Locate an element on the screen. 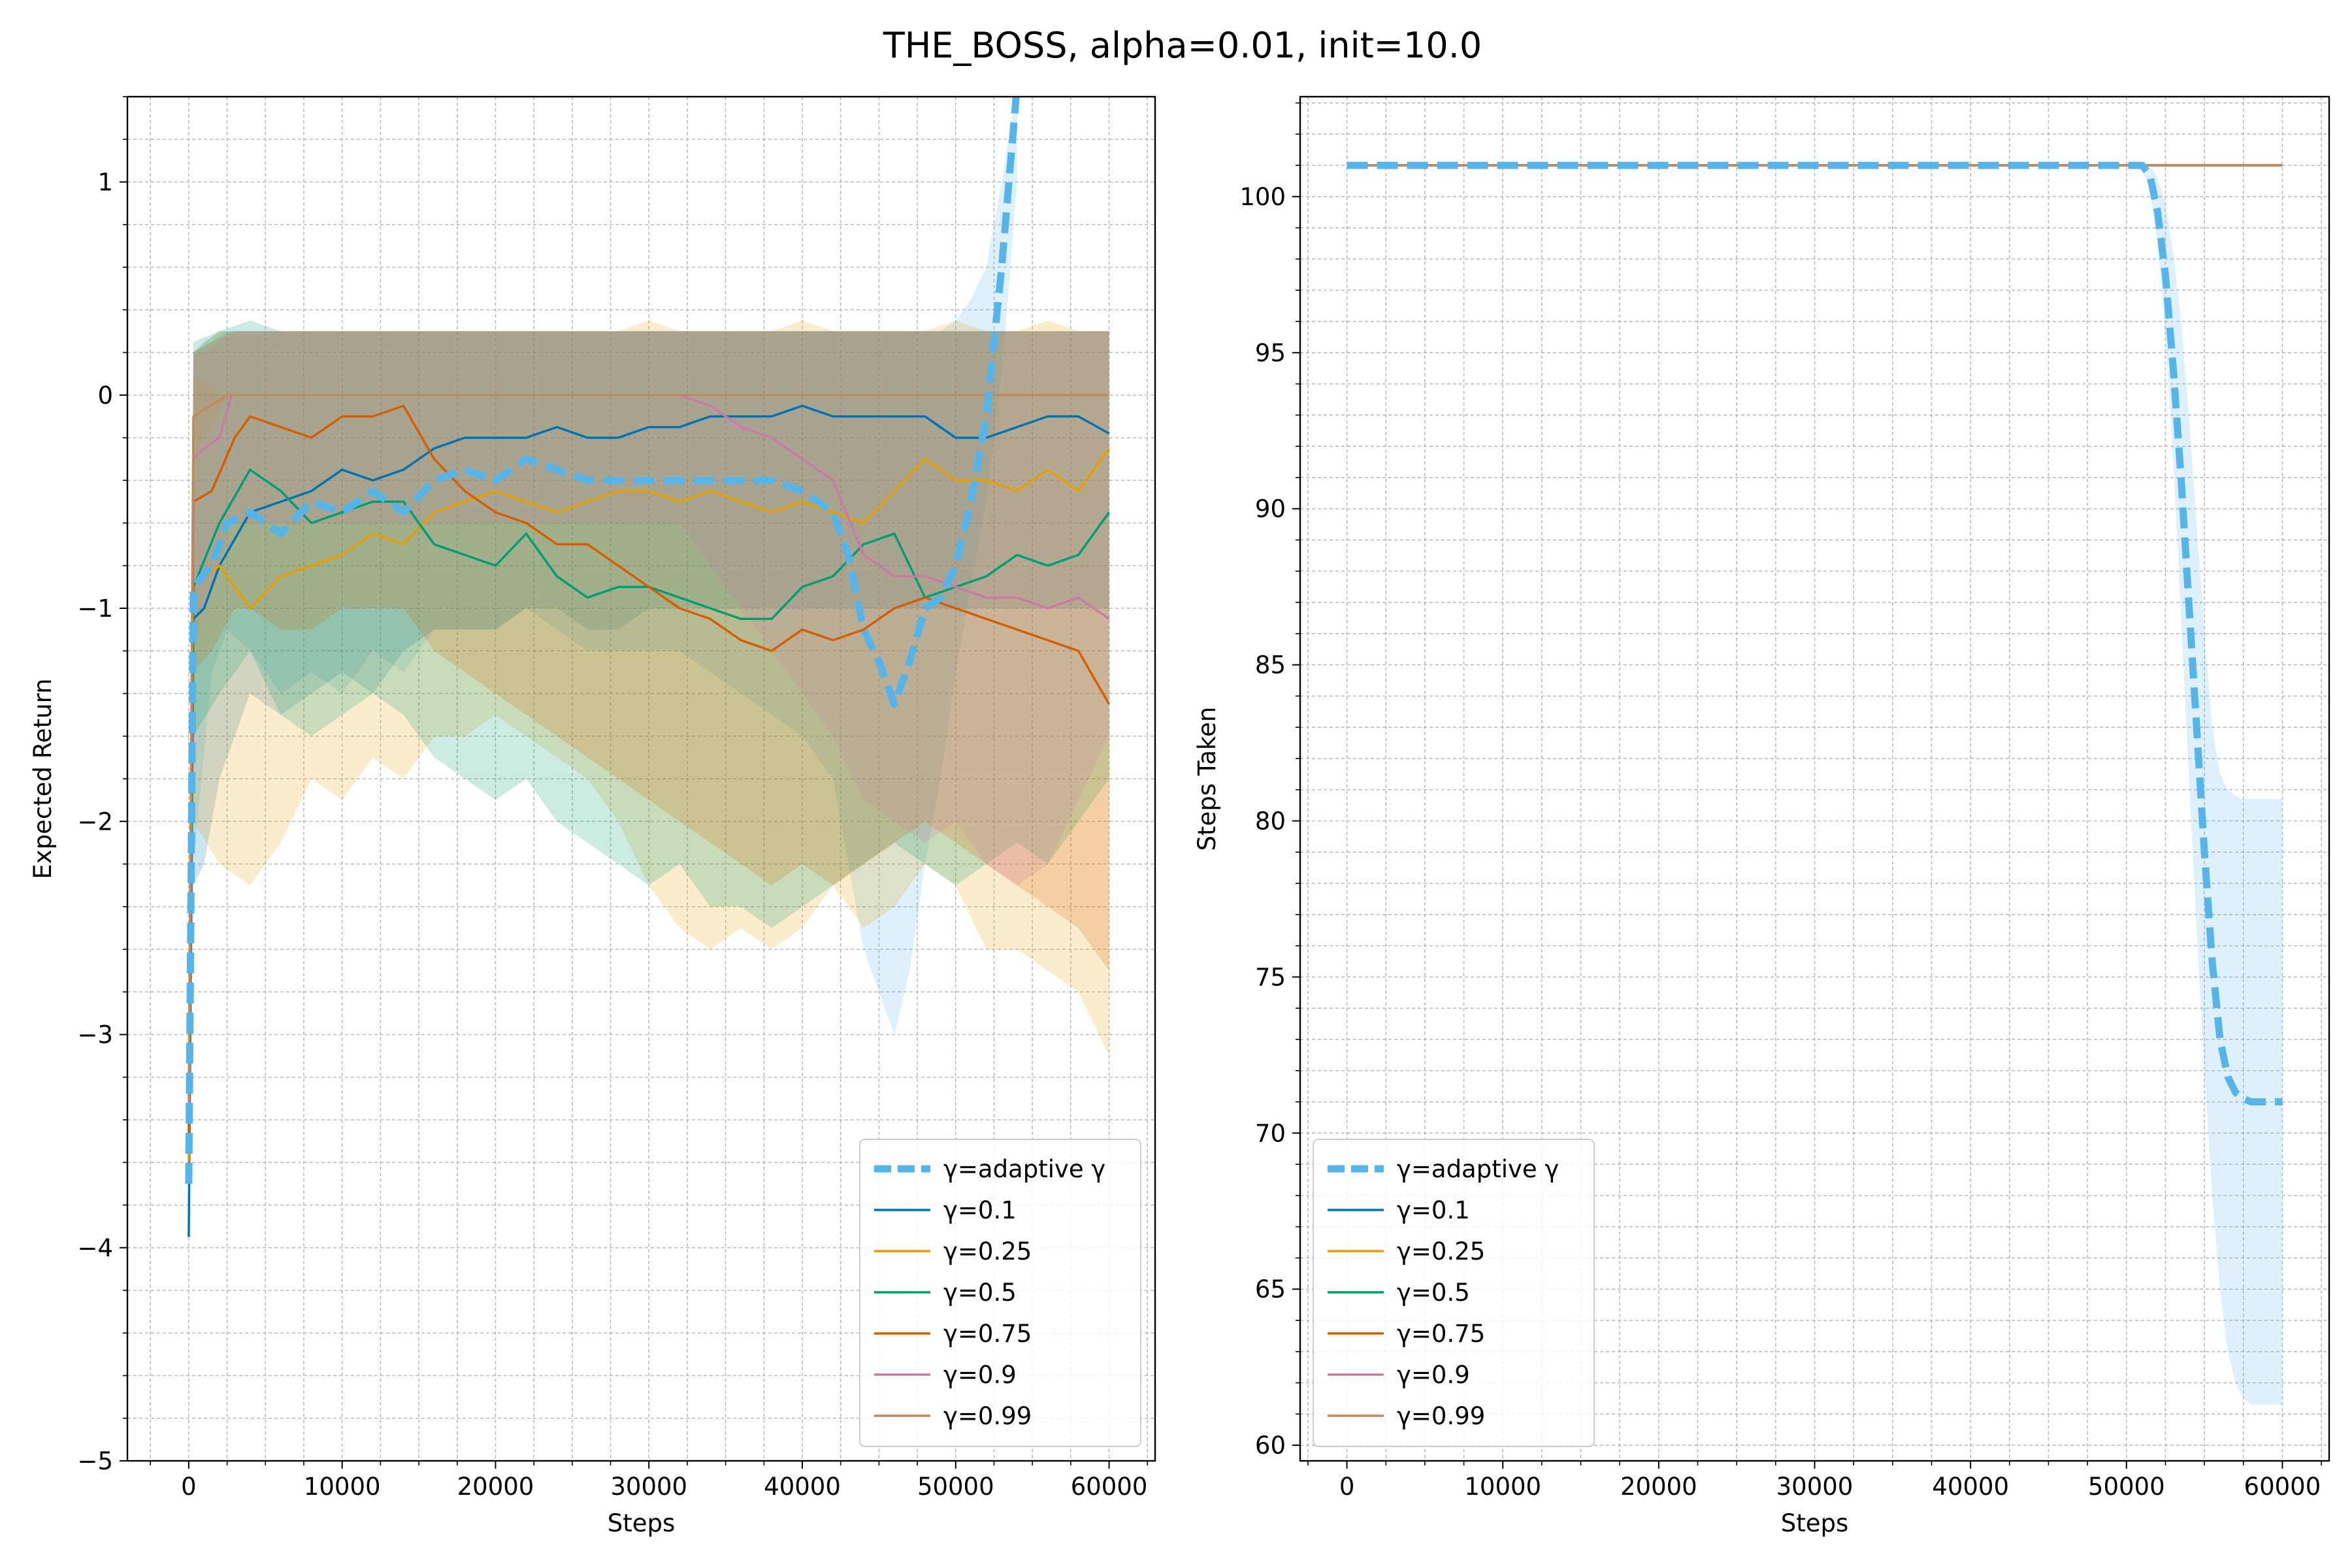  y-axis-label: Expected Return is located at coordinates (43, 778).